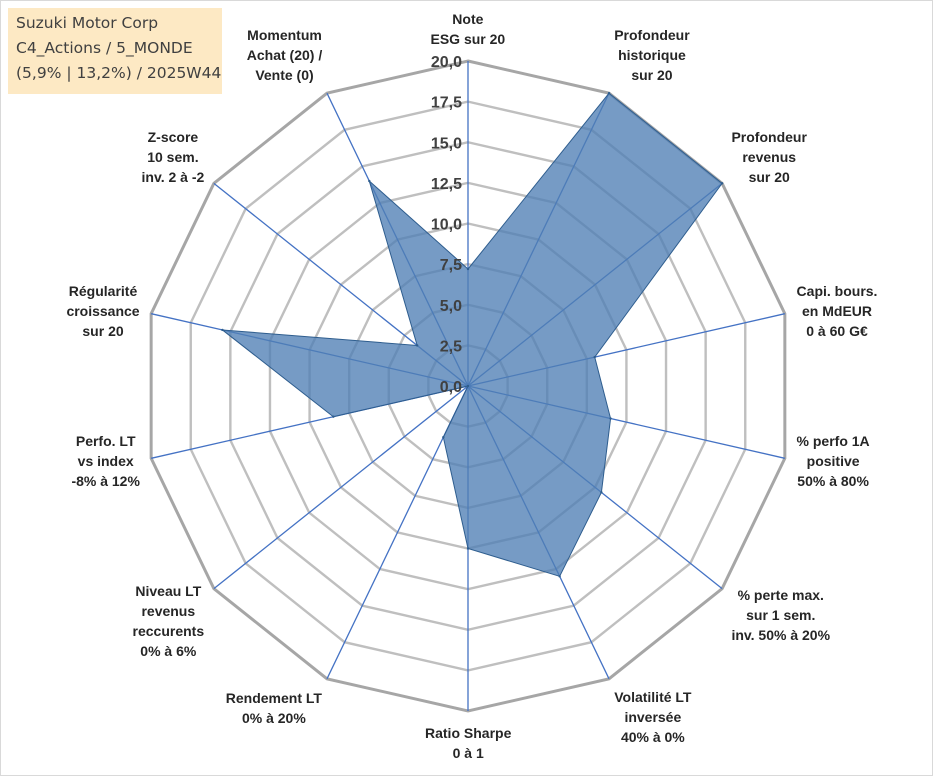  I want to click on axis-label-line: Capi. bours., so click(837, 291).